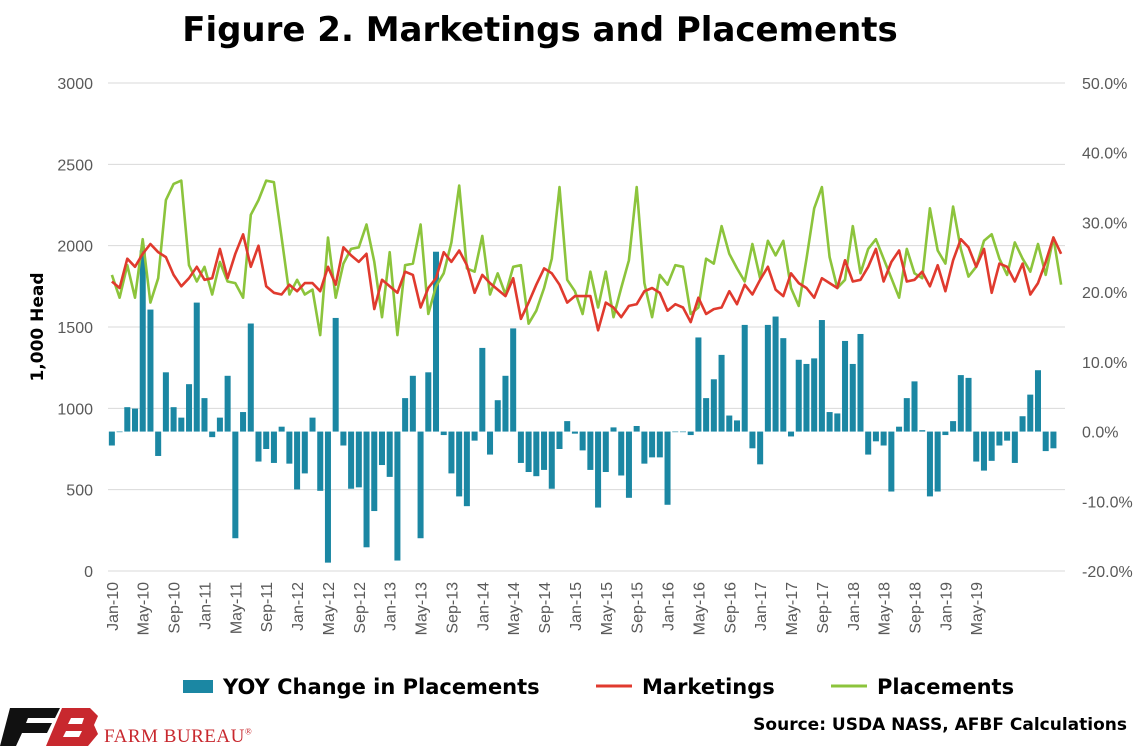  Describe the element at coordinates (452, 608) in the screenshot. I see `x-tick-label: Sep-13` at that location.